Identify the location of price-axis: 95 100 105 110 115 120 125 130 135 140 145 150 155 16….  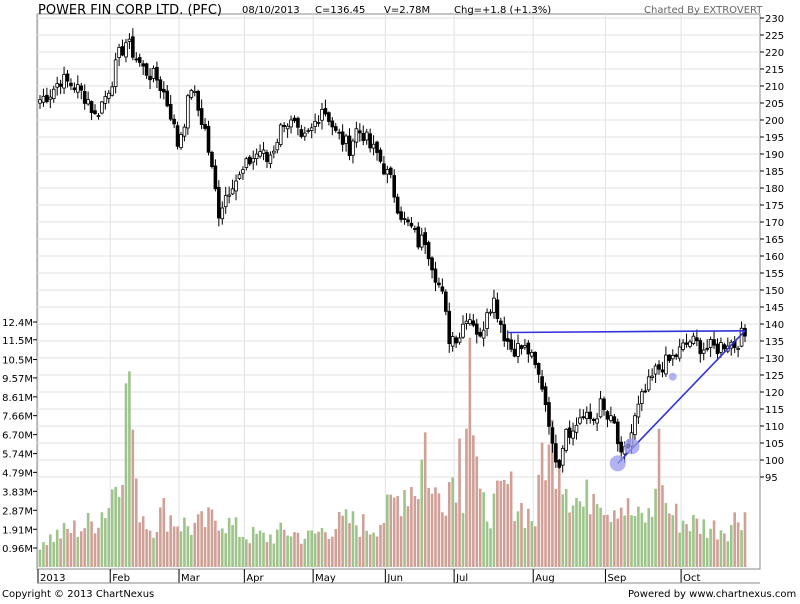
(772, 249).